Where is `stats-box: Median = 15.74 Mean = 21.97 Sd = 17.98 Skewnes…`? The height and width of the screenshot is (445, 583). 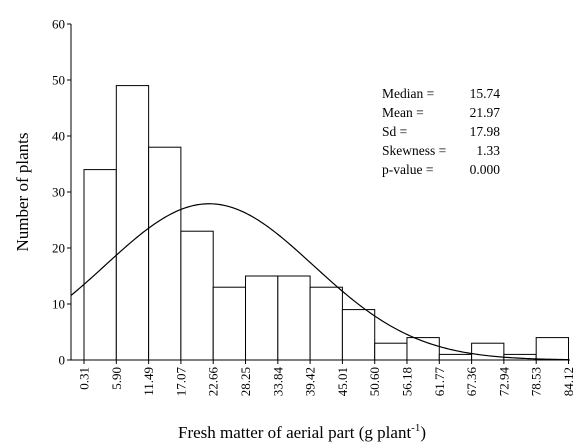 stats-box: Median = 15.74 Mean = 21.97 Sd = 17.98 Skewnes… is located at coordinates (441, 131).